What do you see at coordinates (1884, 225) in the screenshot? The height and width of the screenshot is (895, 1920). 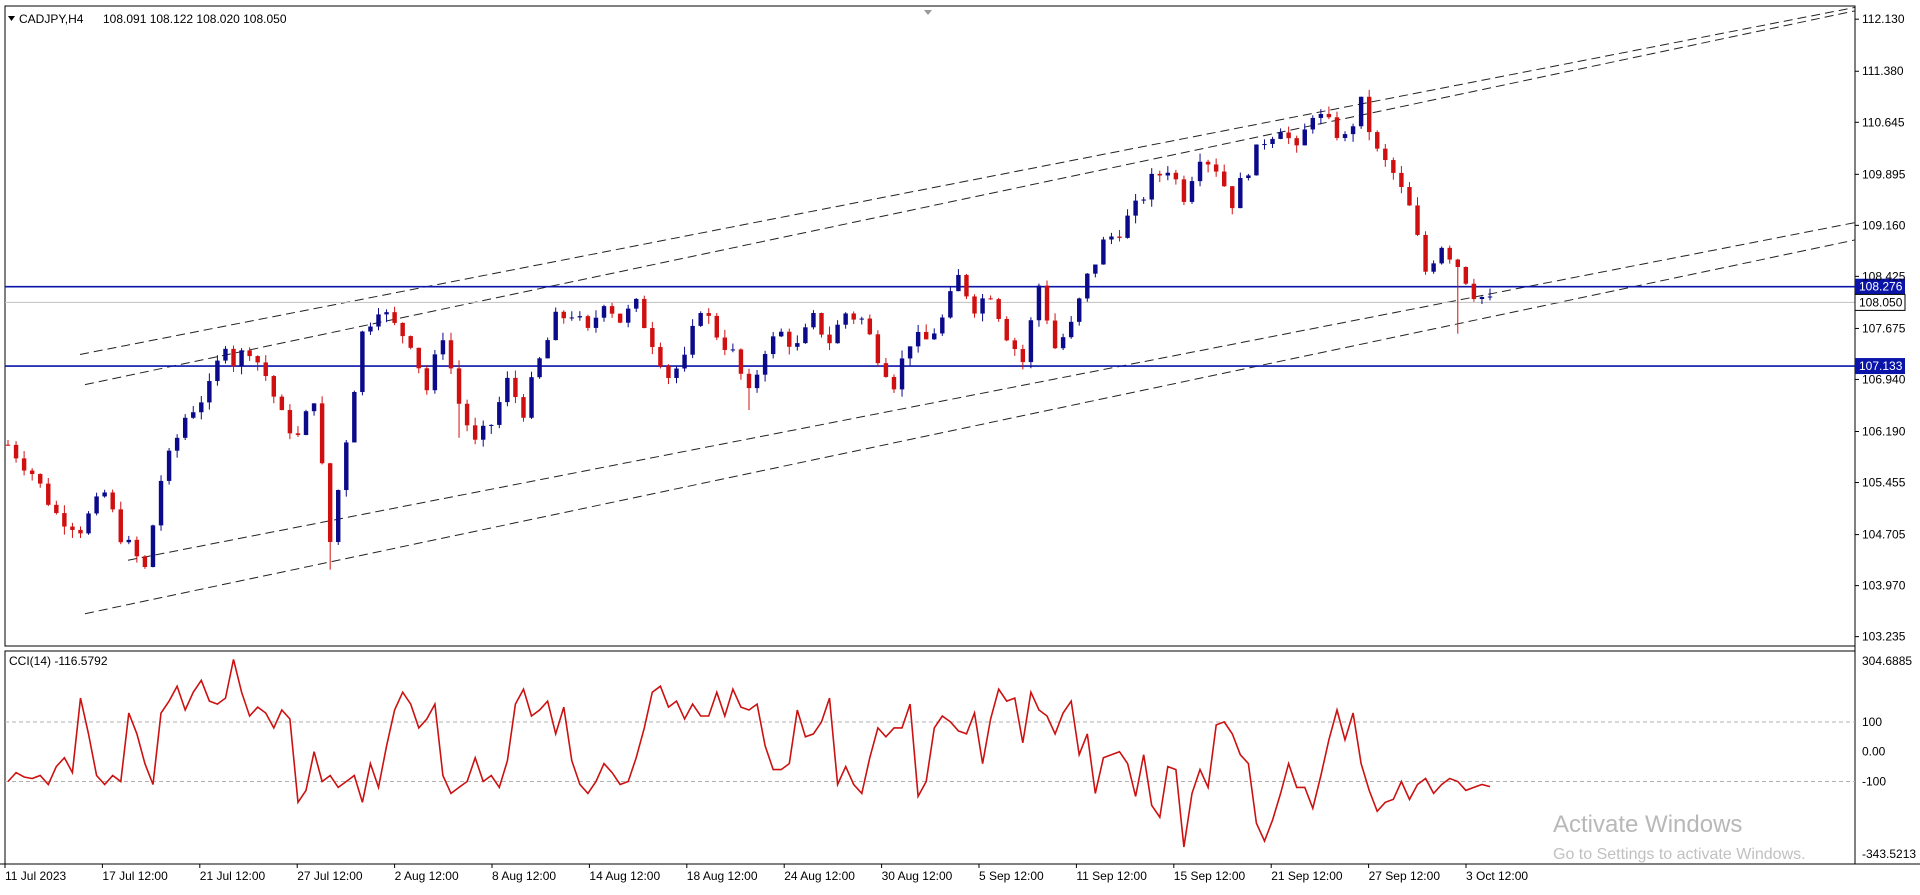 I see `price-tick-label: 109.160` at bounding box center [1884, 225].